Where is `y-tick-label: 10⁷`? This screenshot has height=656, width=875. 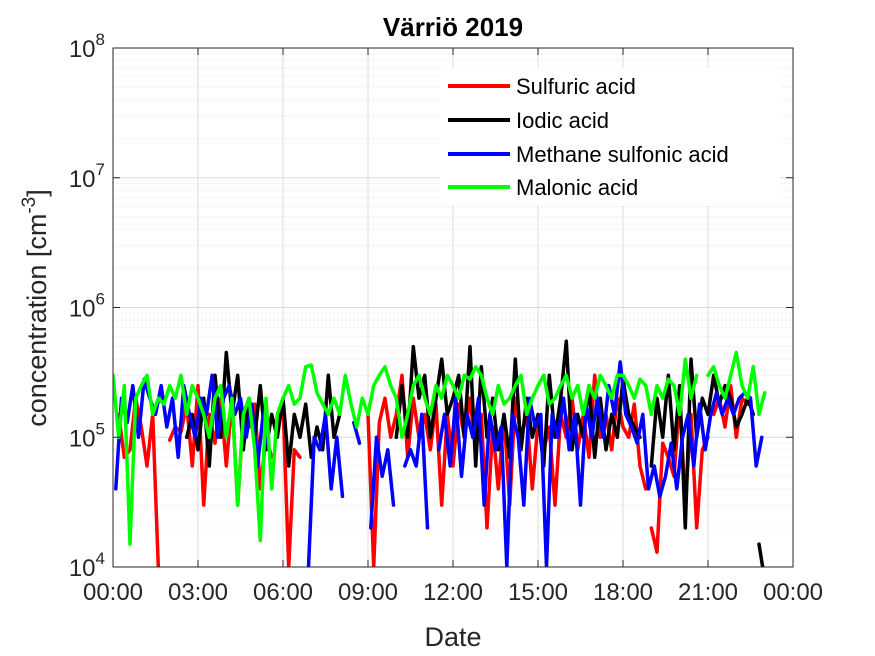
y-tick-label: 10⁷ is located at coordinates (87, 176).